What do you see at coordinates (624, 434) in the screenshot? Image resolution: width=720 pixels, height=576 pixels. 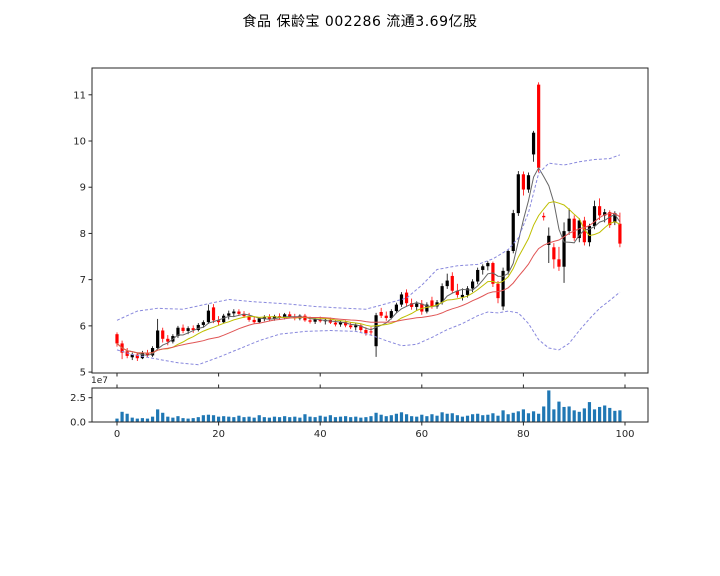 I see `svg-text: 100` at bounding box center [624, 434].